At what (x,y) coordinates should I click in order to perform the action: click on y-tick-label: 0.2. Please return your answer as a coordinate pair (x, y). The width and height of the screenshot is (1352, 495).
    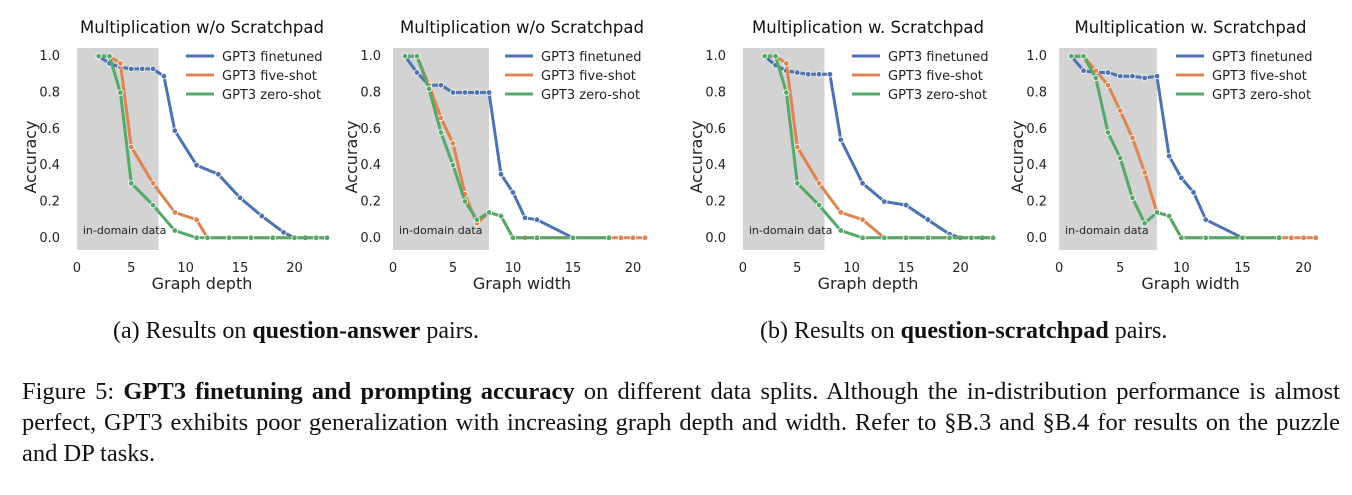
    Looking at the image, I should click on (715, 202).